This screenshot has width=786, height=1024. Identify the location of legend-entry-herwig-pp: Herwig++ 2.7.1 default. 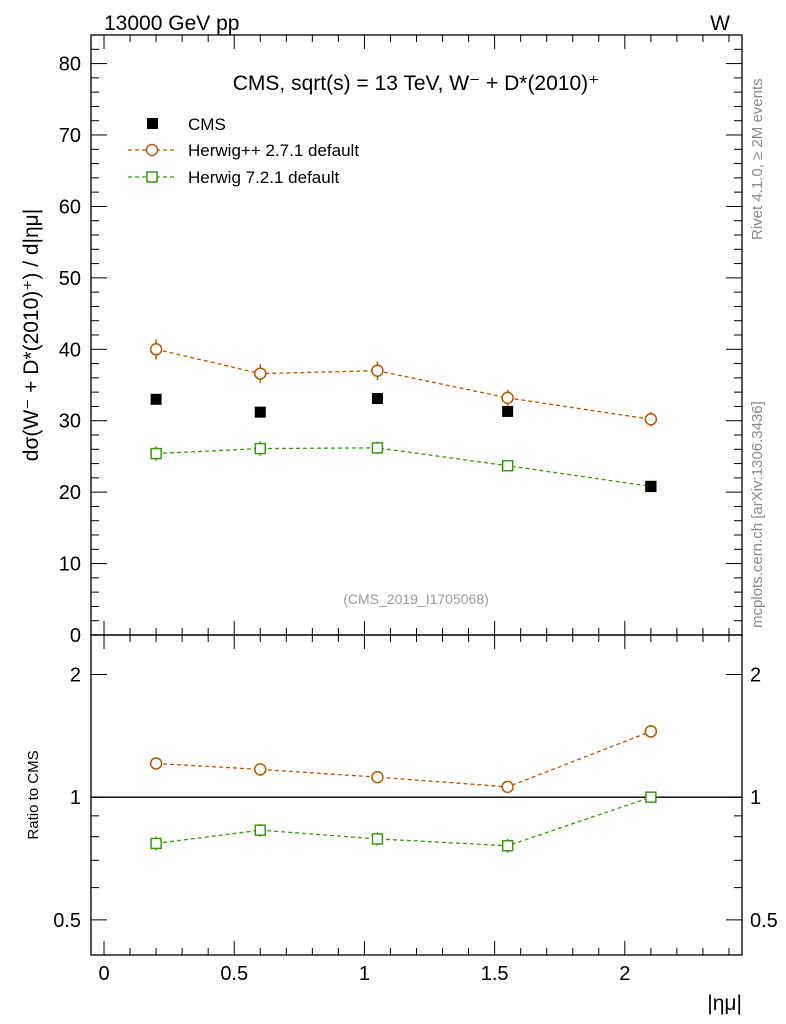
(243, 150).